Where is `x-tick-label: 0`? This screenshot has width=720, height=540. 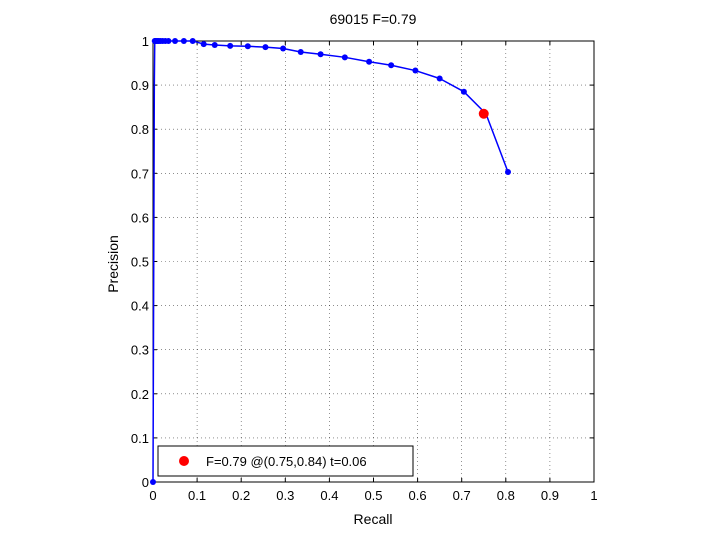
x-tick-label: 0 is located at coordinates (152, 495).